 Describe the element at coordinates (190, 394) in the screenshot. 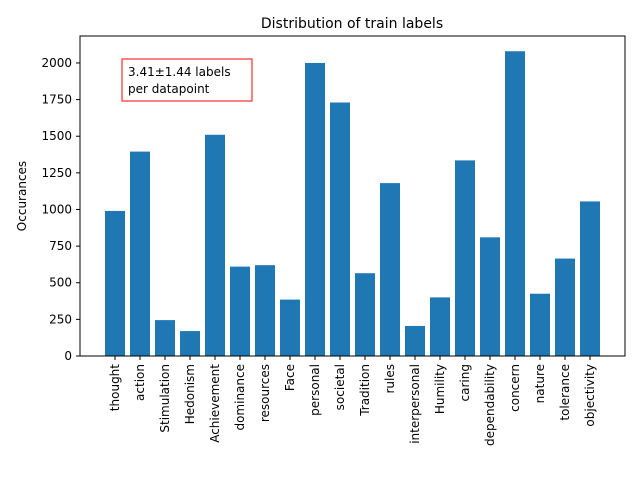

I see `x-tick-label: Hedonism` at that location.